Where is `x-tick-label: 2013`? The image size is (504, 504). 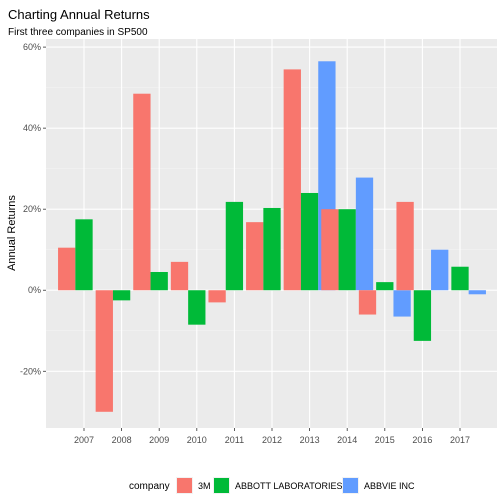
x-tick-label: 2013 is located at coordinates (310, 440).